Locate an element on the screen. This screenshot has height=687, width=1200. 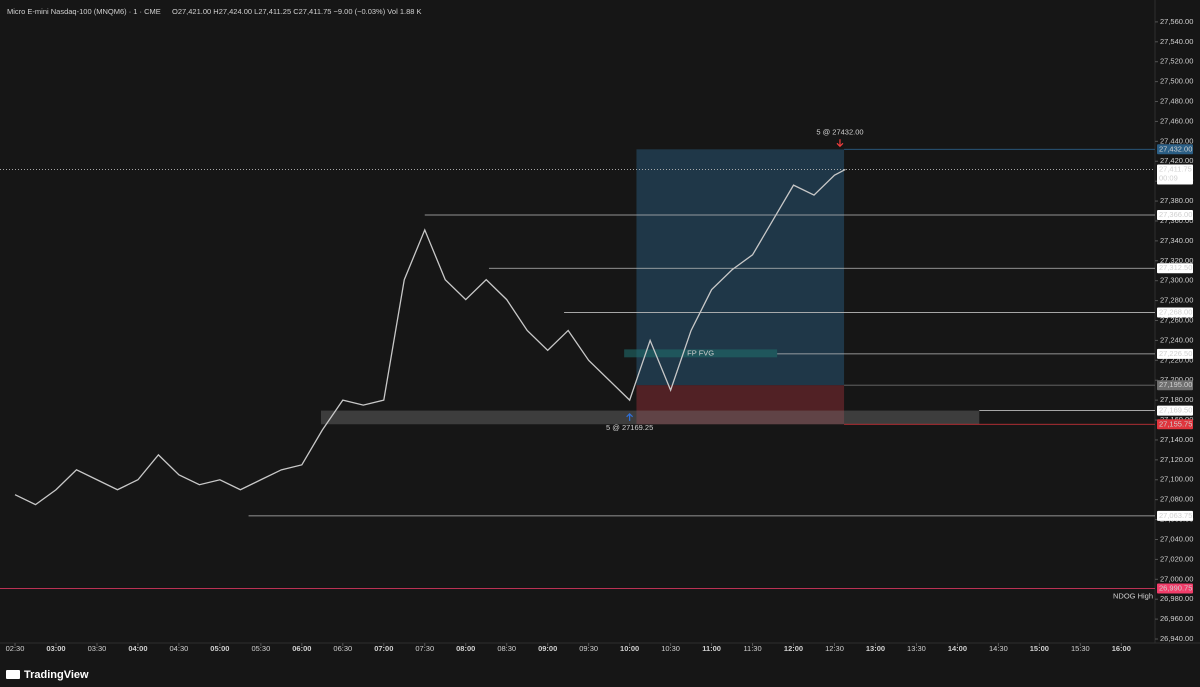
x-tick-label: 07:30 is located at coordinates (424, 648).